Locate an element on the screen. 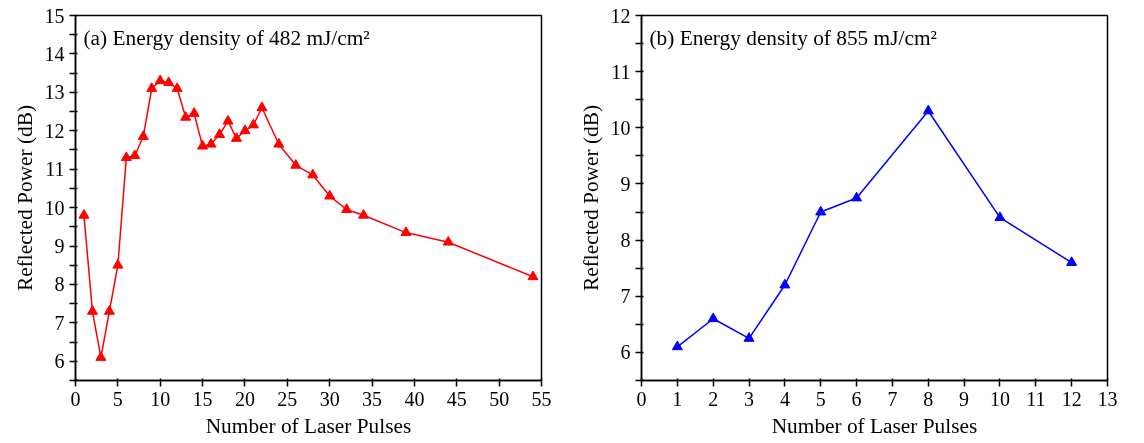 Image resolution: width=1144 pixels, height=443 pixels. x-tick-label: 1 is located at coordinates (677, 398).